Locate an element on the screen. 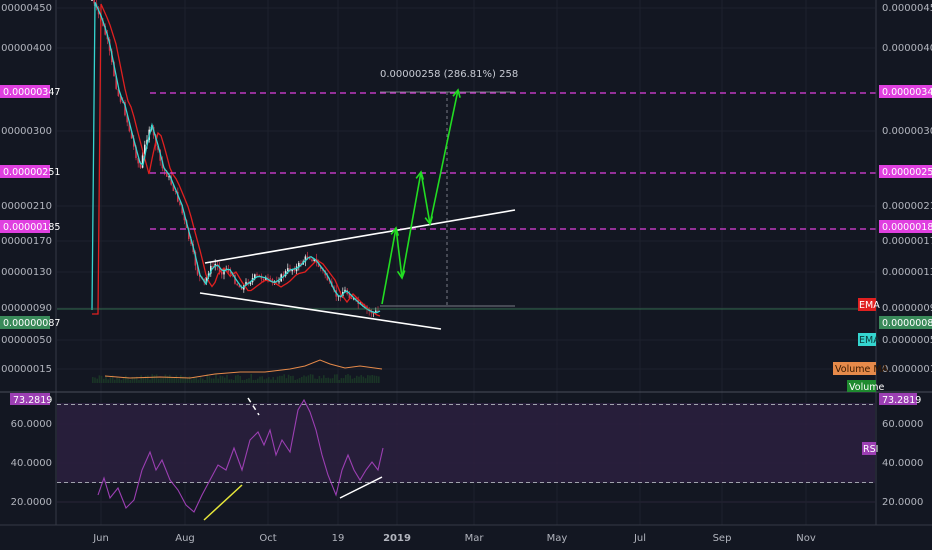  projection-segment is located at coordinates (425, 198).